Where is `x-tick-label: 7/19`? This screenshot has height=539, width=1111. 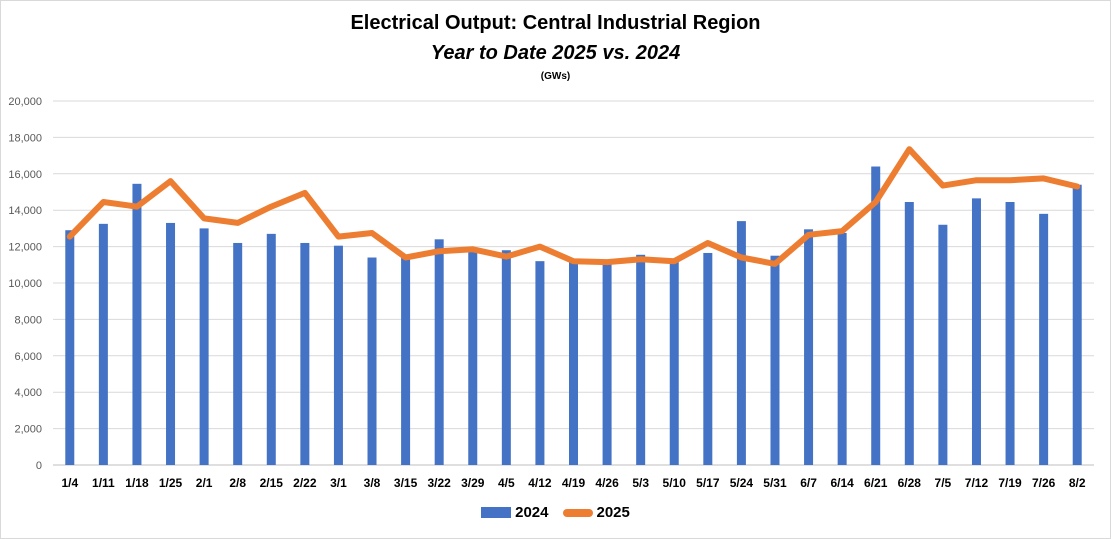 x-tick-label: 7/19 is located at coordinates (1010, 483).